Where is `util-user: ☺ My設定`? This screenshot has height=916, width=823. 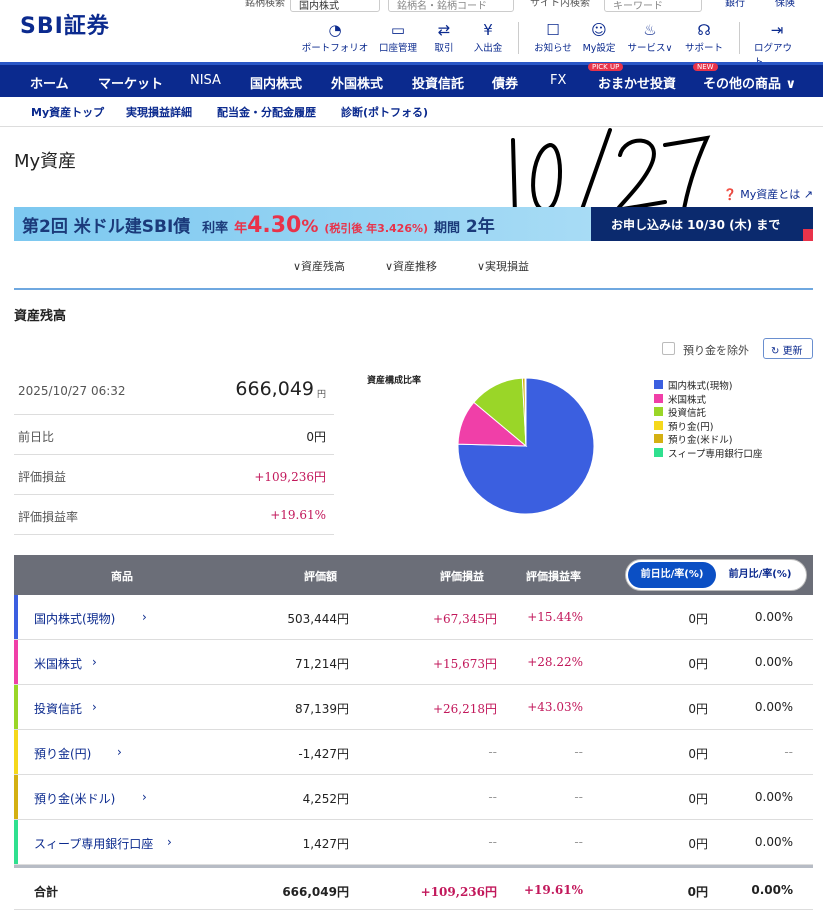
util-user: ☺ My設定 is located at coordinates (599, 37).